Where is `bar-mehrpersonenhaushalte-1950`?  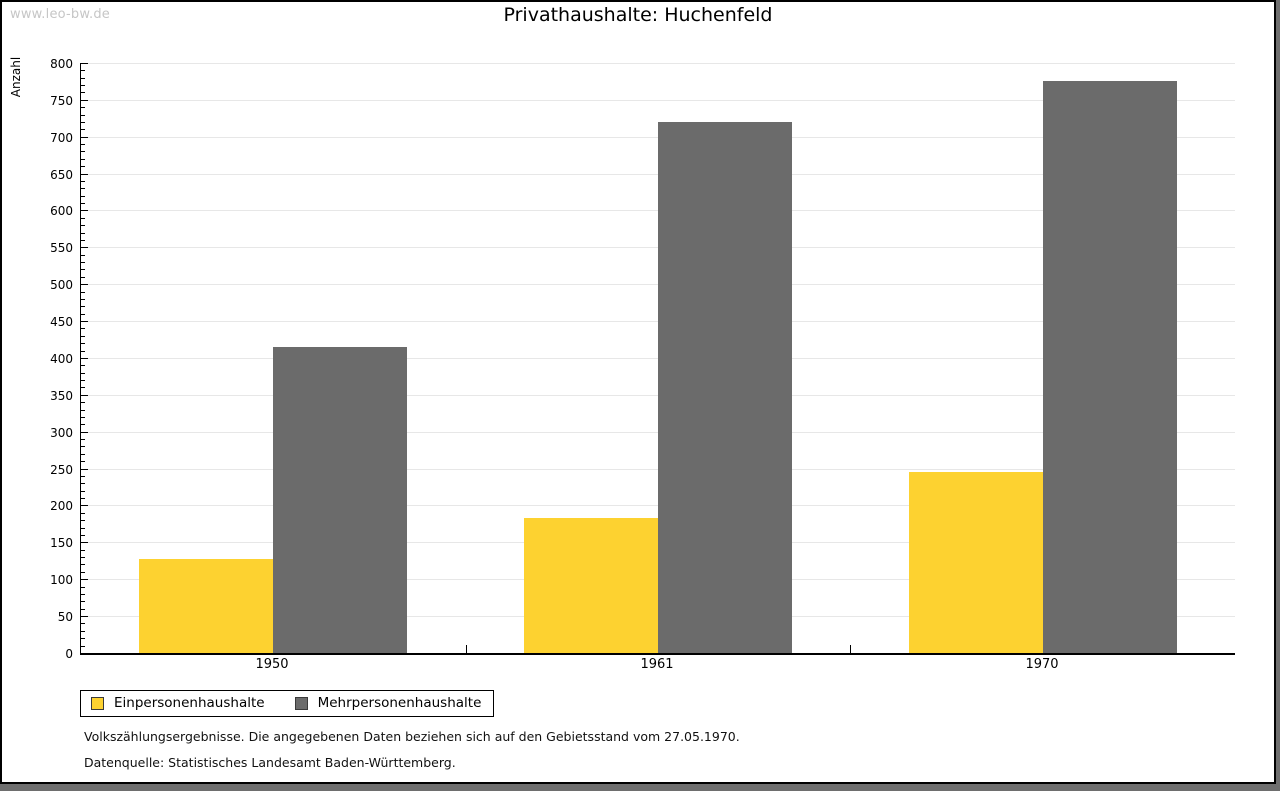 bar-mehrpersonenhaushalte-1950 is located at coordinates (340, 500).